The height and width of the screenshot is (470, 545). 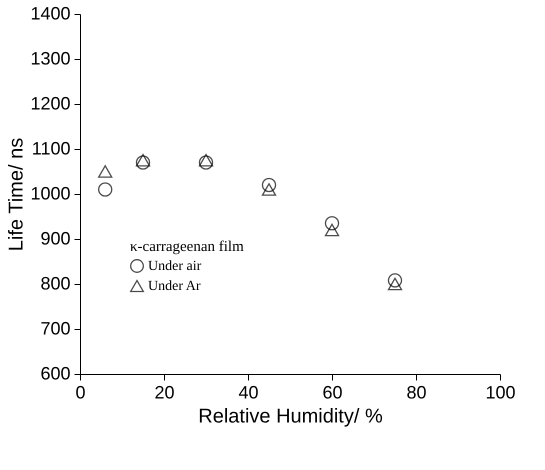 I want to click on y-tick-label: 900, so click(x=55, y=238).